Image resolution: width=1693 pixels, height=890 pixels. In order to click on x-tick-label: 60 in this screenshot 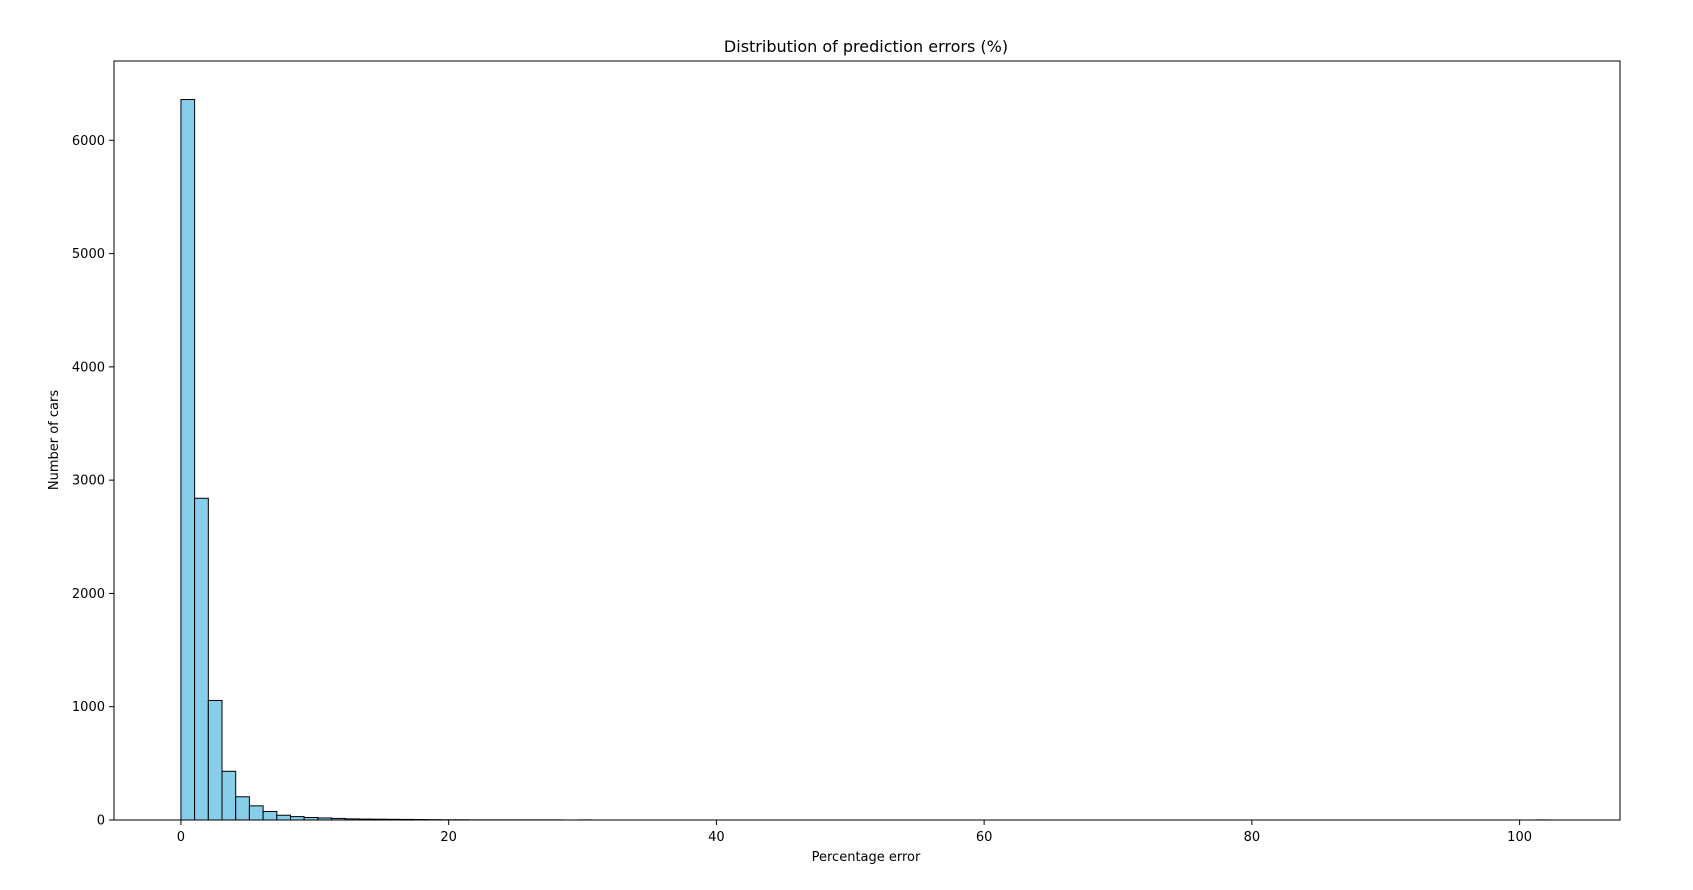, I will do `click(984, 837)`.